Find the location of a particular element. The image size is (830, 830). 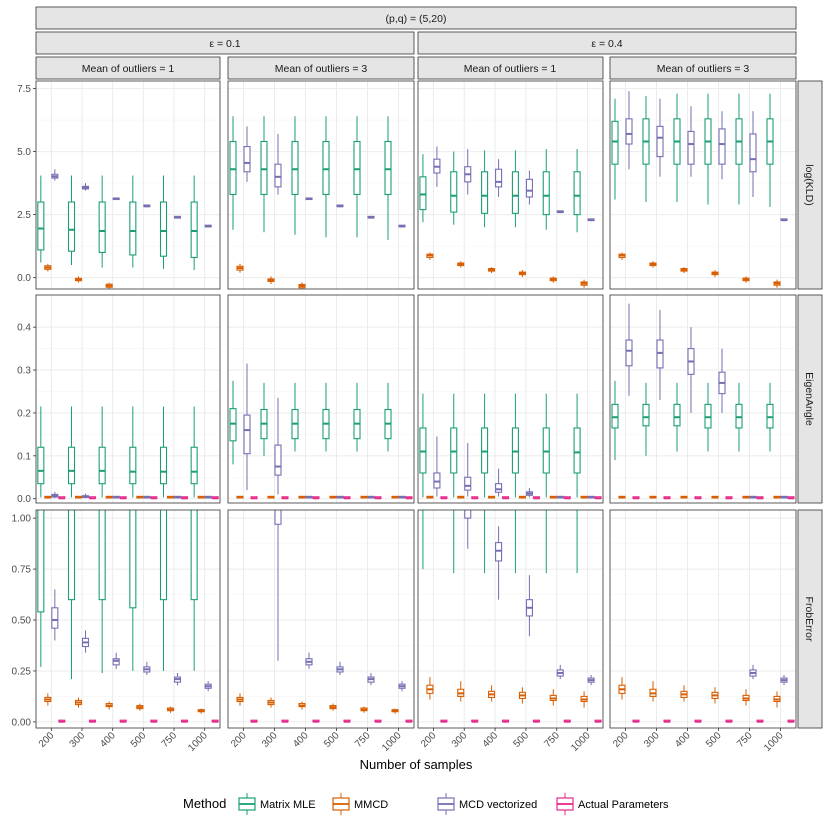

x-tick-label: 300 is located at coordinates (78, 740).